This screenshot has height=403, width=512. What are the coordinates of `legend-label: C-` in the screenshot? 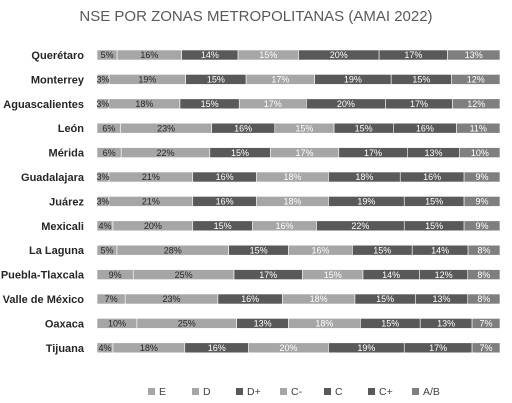 It's located at (297, 392).